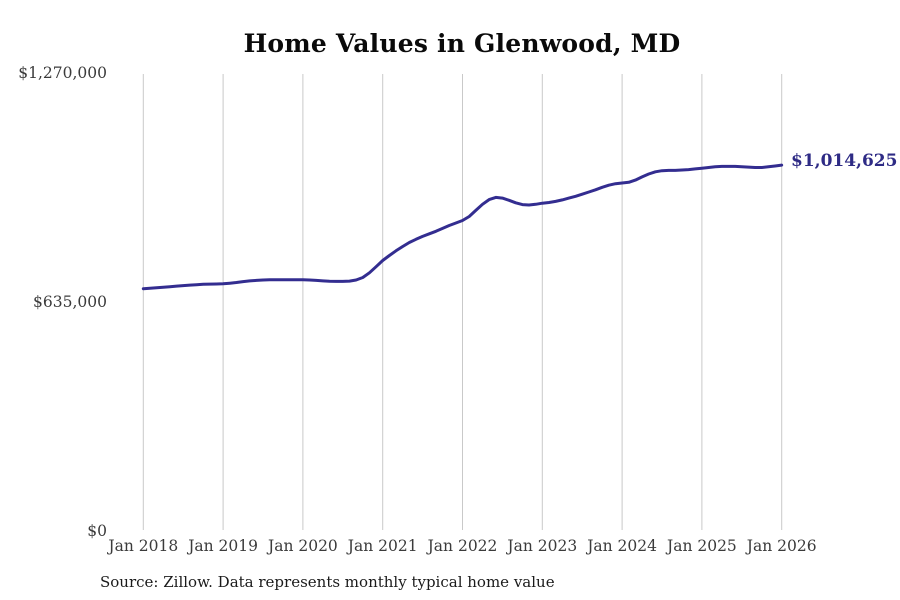 Image resolution: width=900 pixels, height=600 pixels. I want to click on x-axis-tick-label: Jan 2020, so click(302, 546).